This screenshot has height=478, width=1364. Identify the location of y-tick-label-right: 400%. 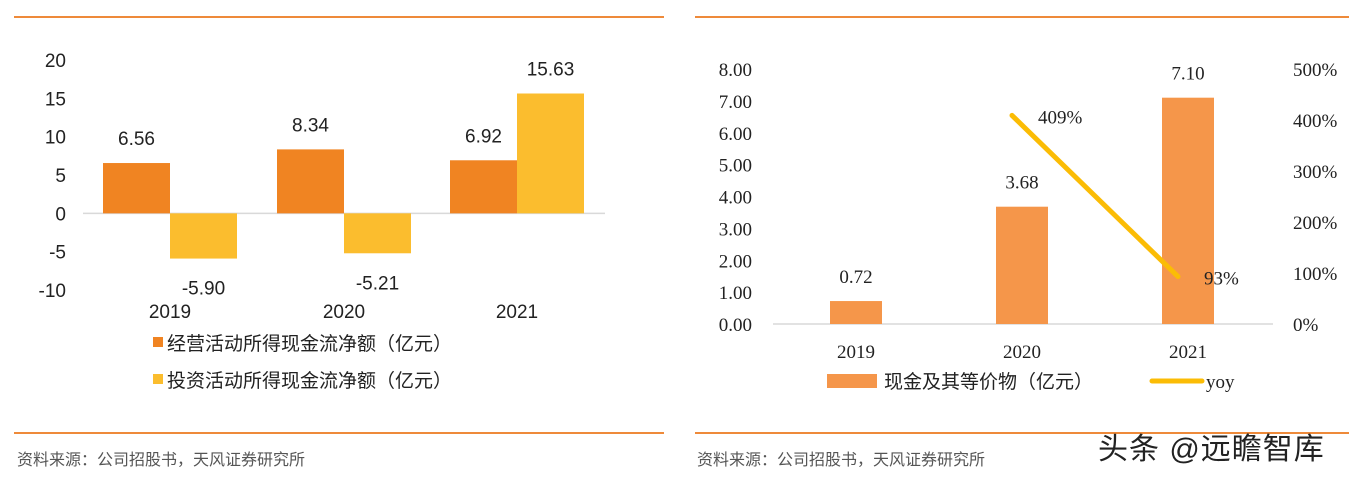
(1315, 121).